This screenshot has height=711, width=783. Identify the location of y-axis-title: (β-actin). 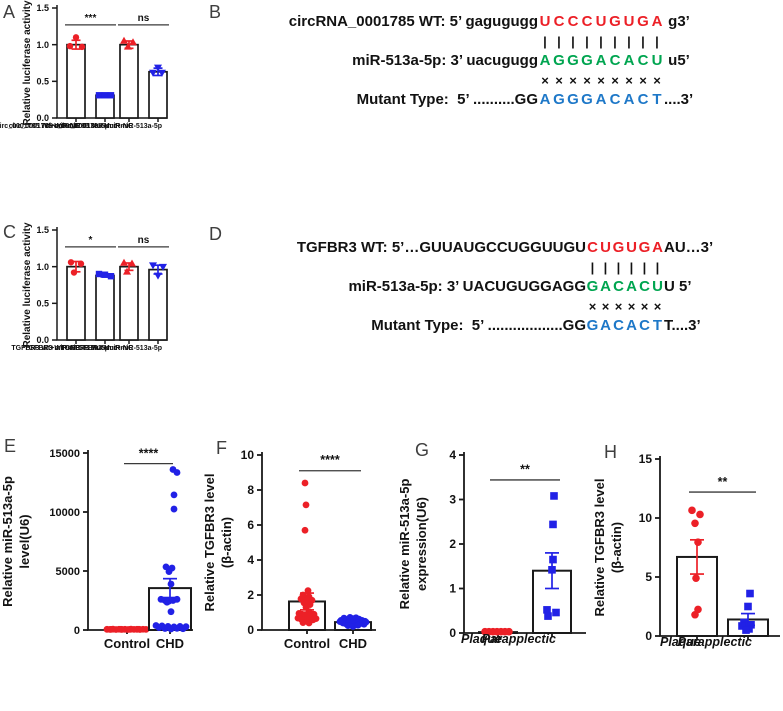
(226, 542).